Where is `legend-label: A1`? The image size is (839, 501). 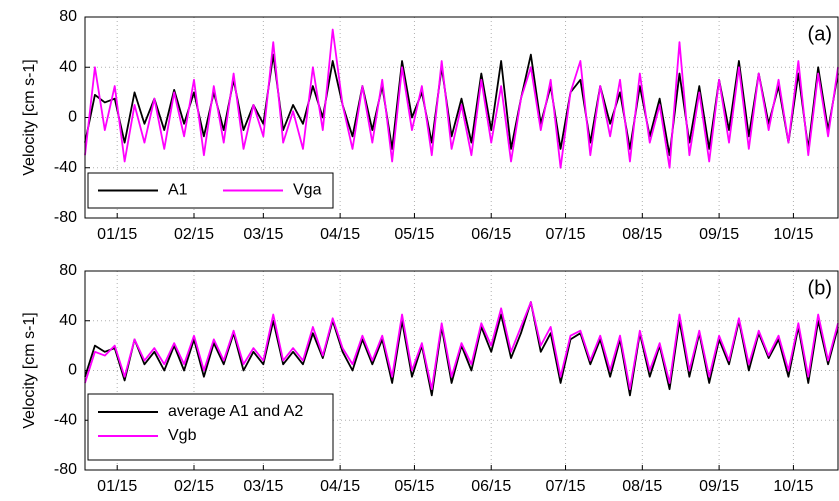 legend-label: A1 is located at coordinates (178, 190).